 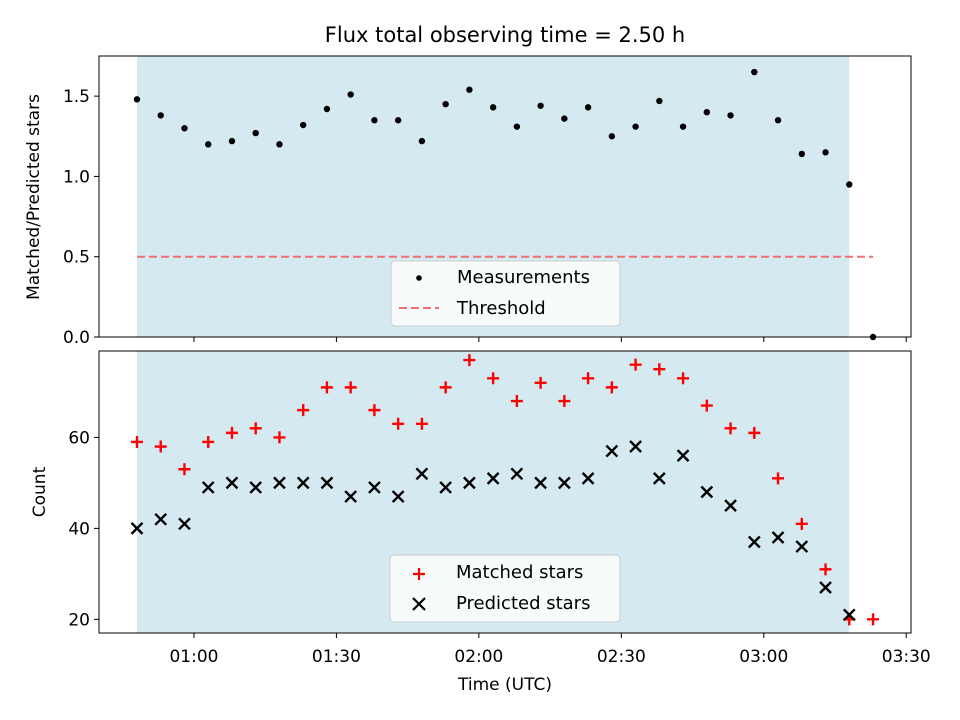 What do you see at coordinates (336, 657) in the screenshot?
I see `x-tick-label: 01:30` at bounding box center [336, 657].